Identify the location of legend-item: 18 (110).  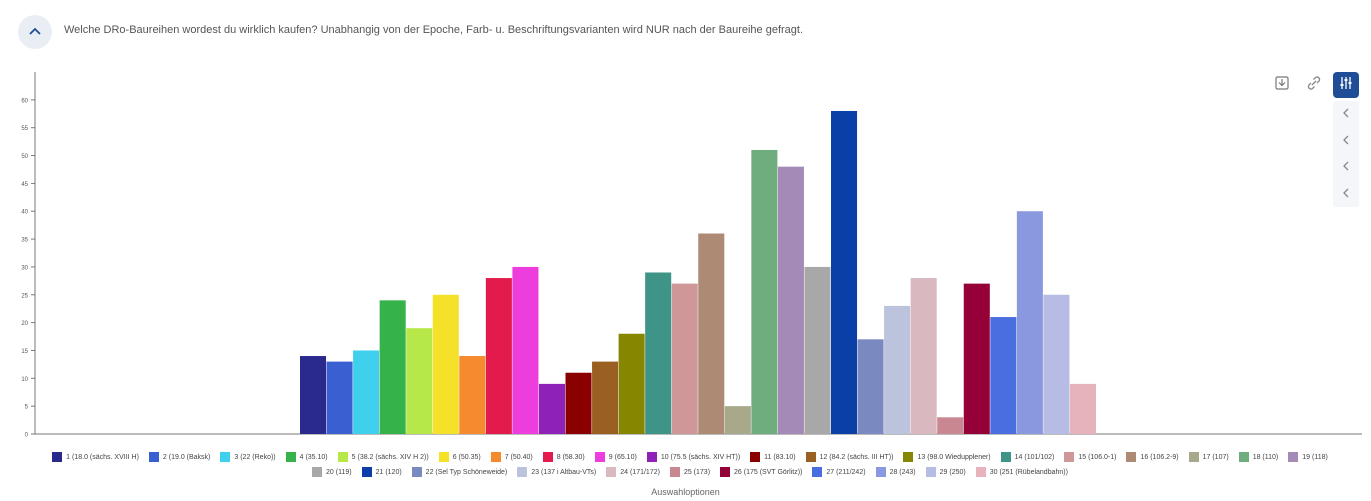
(1258, 457).